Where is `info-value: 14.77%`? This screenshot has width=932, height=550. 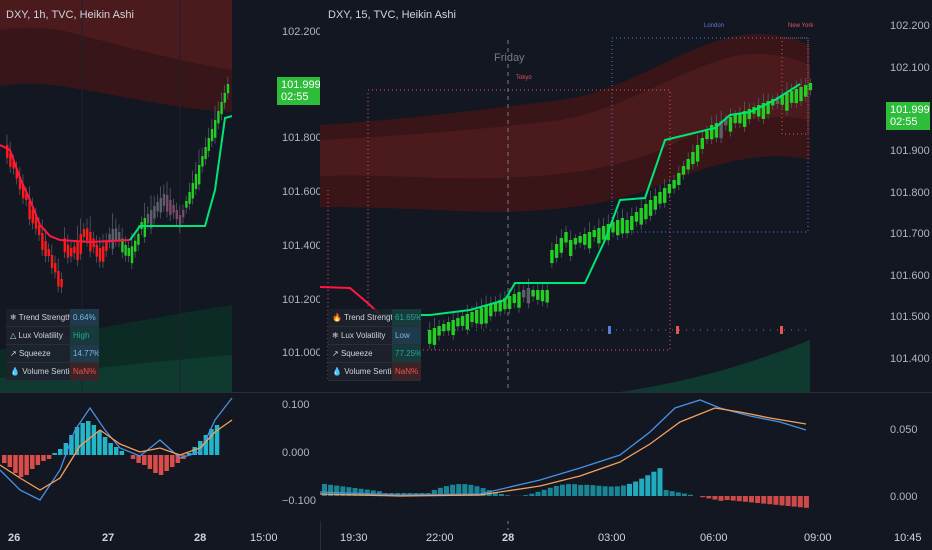
info-value: 14.77% is located at coordinates (84, 353).